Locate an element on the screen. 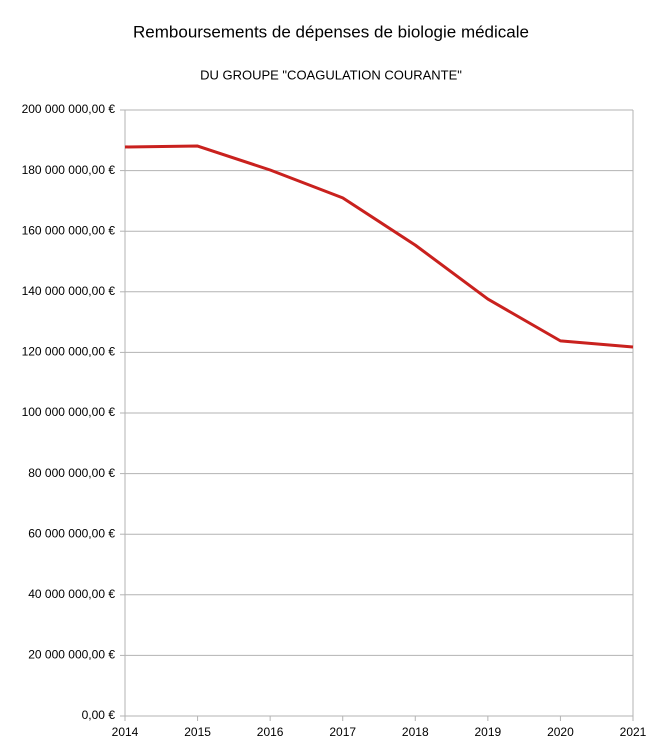 The width and height of the screenshot is (662, 755). y-tick-label: 180 000 000,00 € is located at coordinates (69, 170).